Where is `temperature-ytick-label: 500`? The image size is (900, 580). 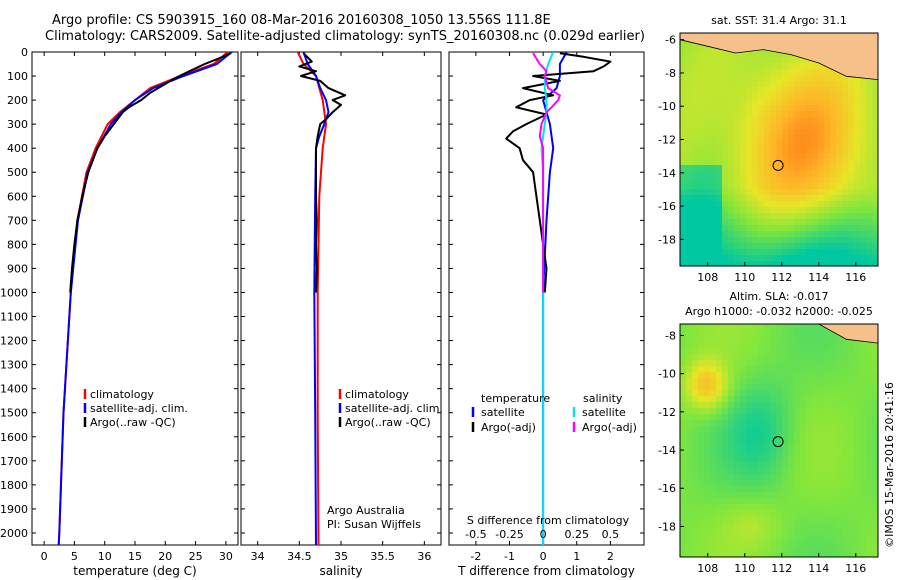 temperature-ytick-label: 500 is located at coordinates (17, 172).